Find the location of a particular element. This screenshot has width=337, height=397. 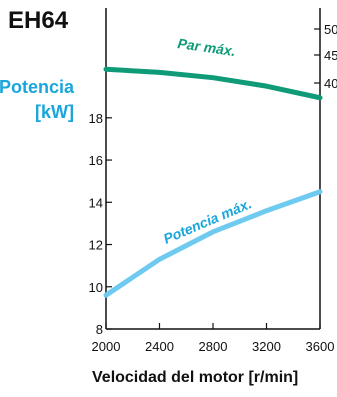

left-y-tick-label: 14 is located at coordinates (96, 202).